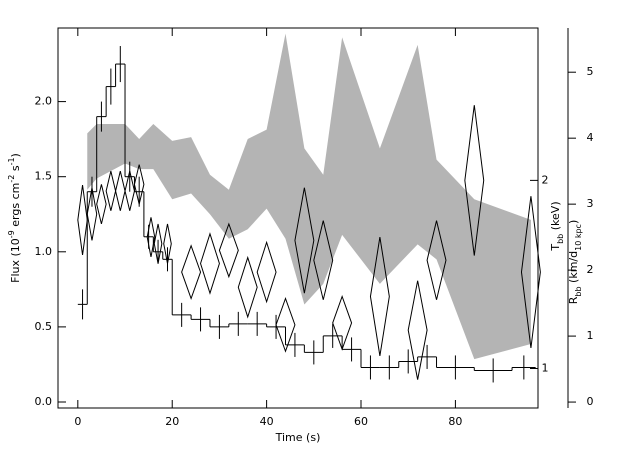 The image size is (640, 457). I want to click on x-tick-label: 60, so click(361, 421).